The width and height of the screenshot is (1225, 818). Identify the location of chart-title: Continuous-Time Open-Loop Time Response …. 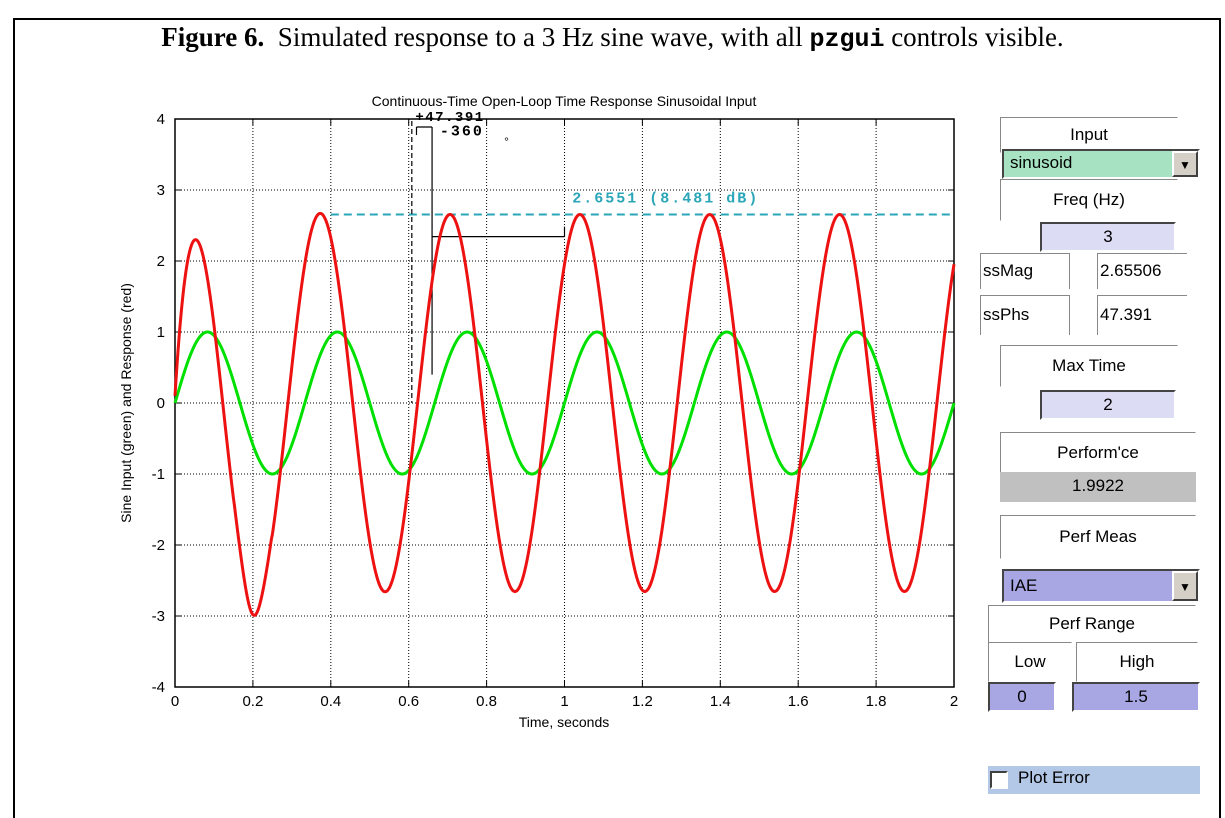
(564, 101).